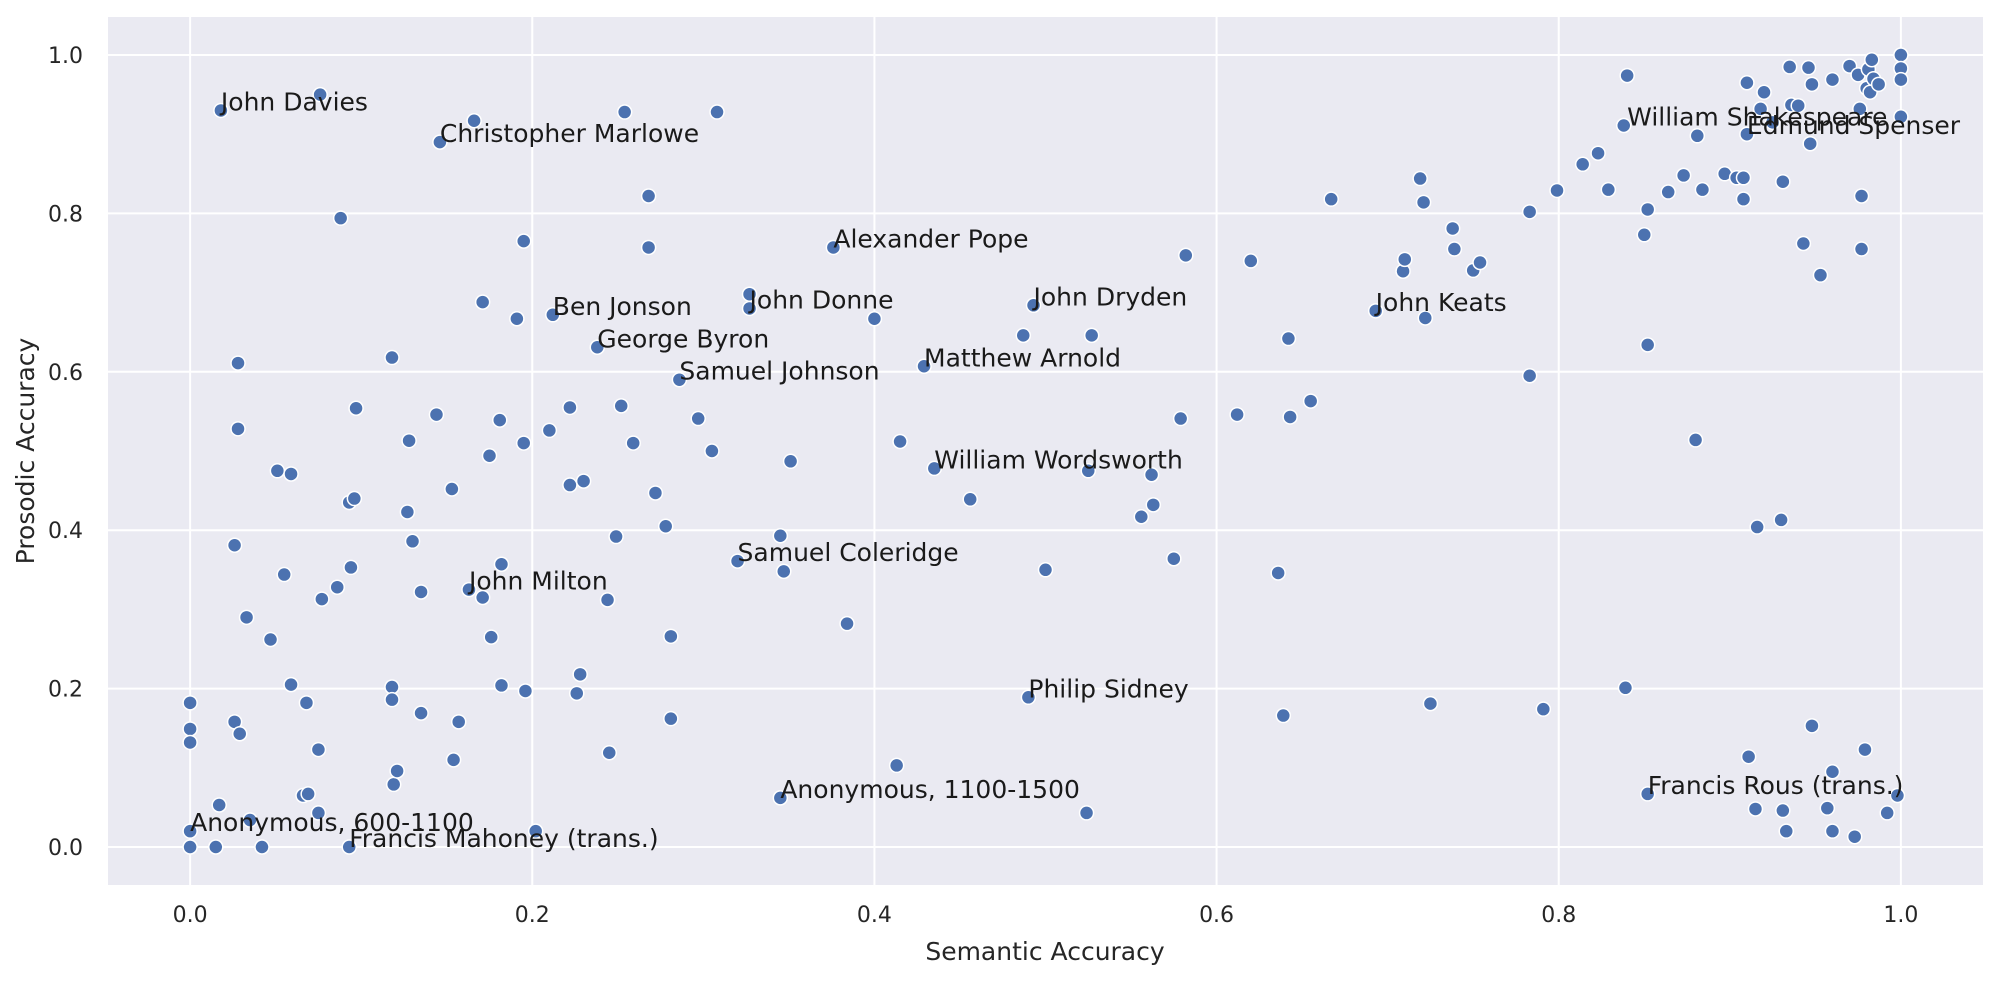 The width and height of the screenshot is (2000, 981). What do you see at coordinates (25, 450) in the screenshot?
I see `y-axis-label: Prosodic Accuracy` at bounding box center [25, 450].